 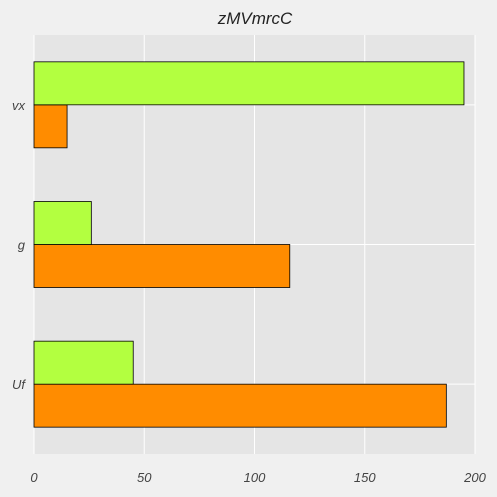 What do you see at coordinates (474, 477) in the screenshot?
I see `x-tick-label: 200` at bounding box center [474, 477].